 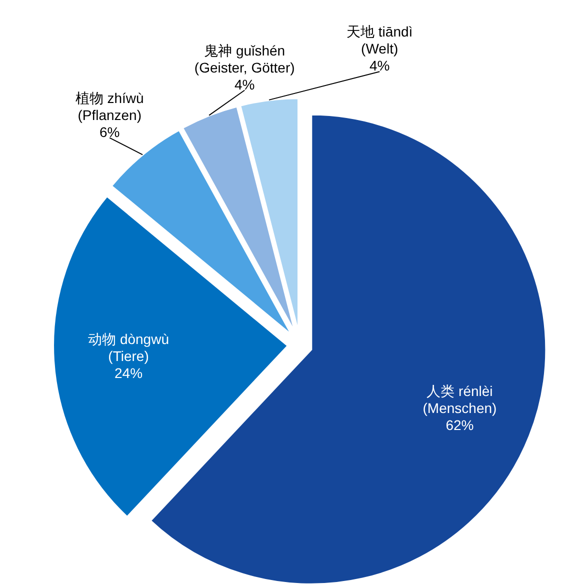 I want to click on data-label: 62%, so click(x=460, y=425).